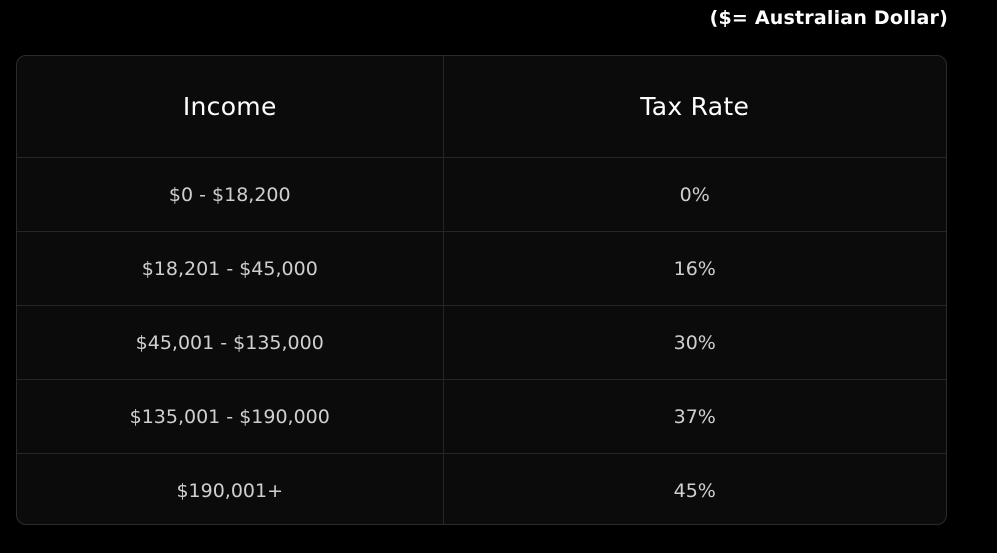  Describe the element at coordinates (694, 342) in the screenshot. I see `tax-rate-cell: 30%` at that location.